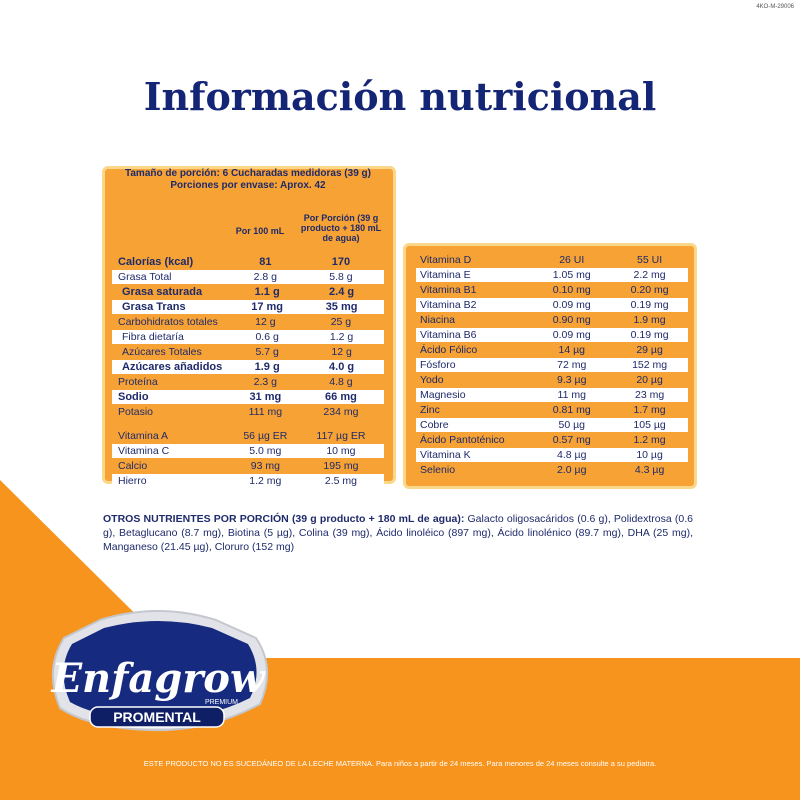 This screenshot has height=800, width=800. What do you see at coordinates (265, 466) in the screenshot?
I see `value-per-100ml: 93 mg` at bounding box center [265, 466].